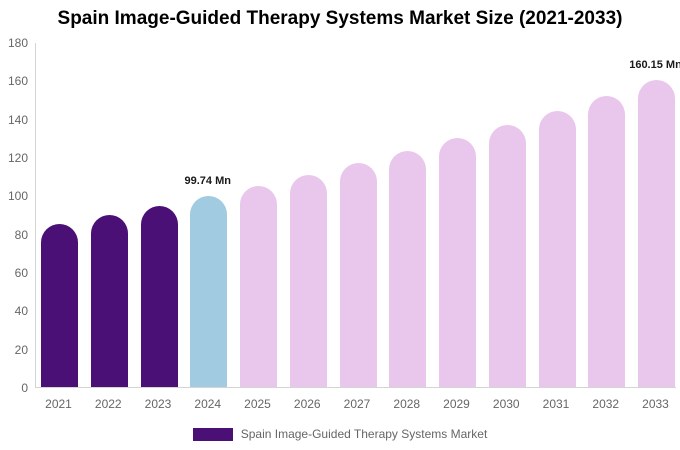  I want to click on bar-2023, so click(159, 296).